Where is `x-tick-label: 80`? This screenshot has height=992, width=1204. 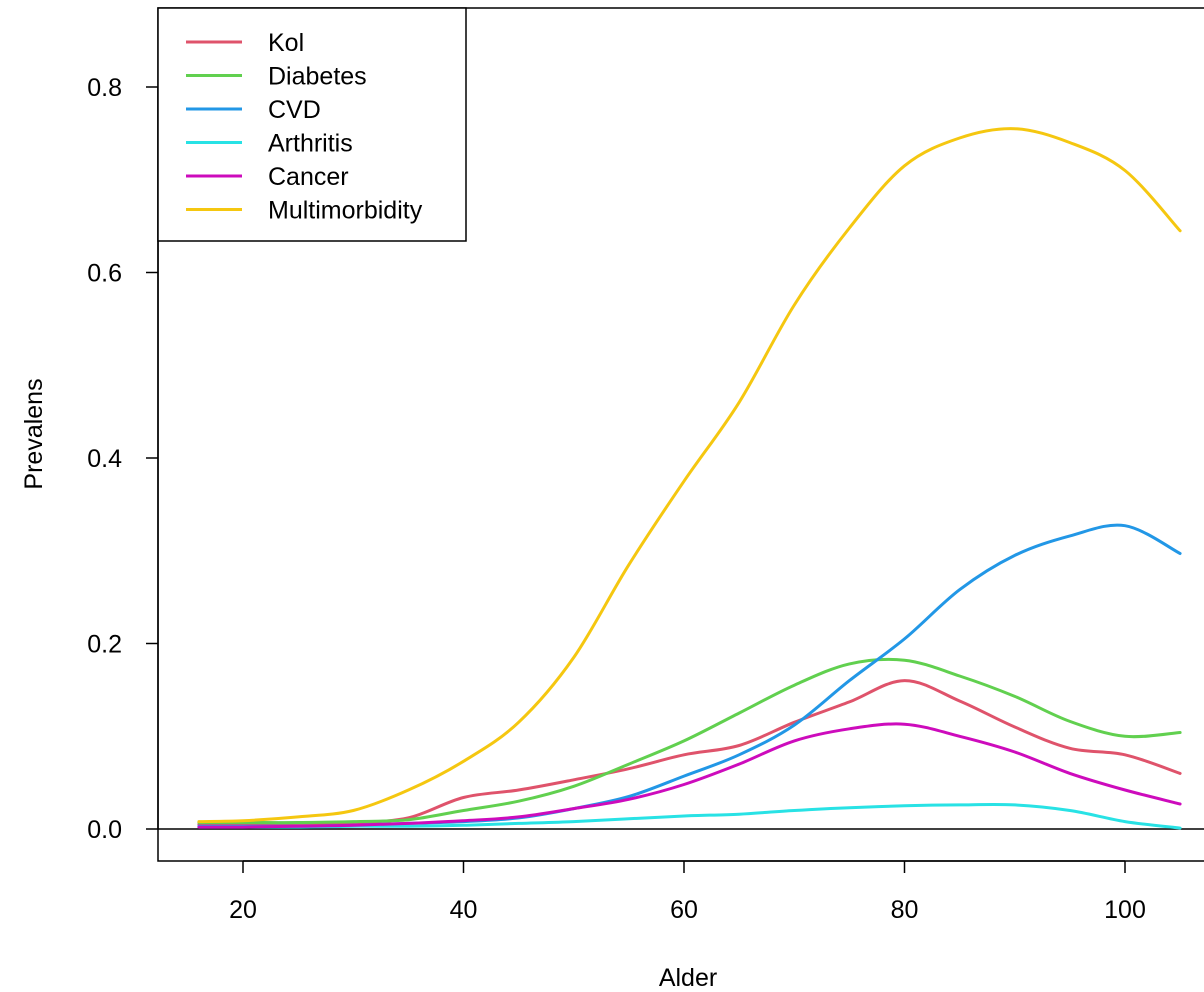
x-tick-label: 80 is located at coordinates (905, 910).